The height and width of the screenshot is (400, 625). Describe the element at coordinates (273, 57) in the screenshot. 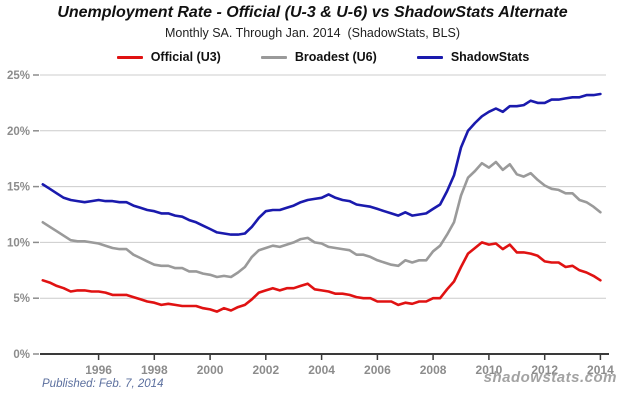

I see `legend-swatch-broadest-u6` at that location.